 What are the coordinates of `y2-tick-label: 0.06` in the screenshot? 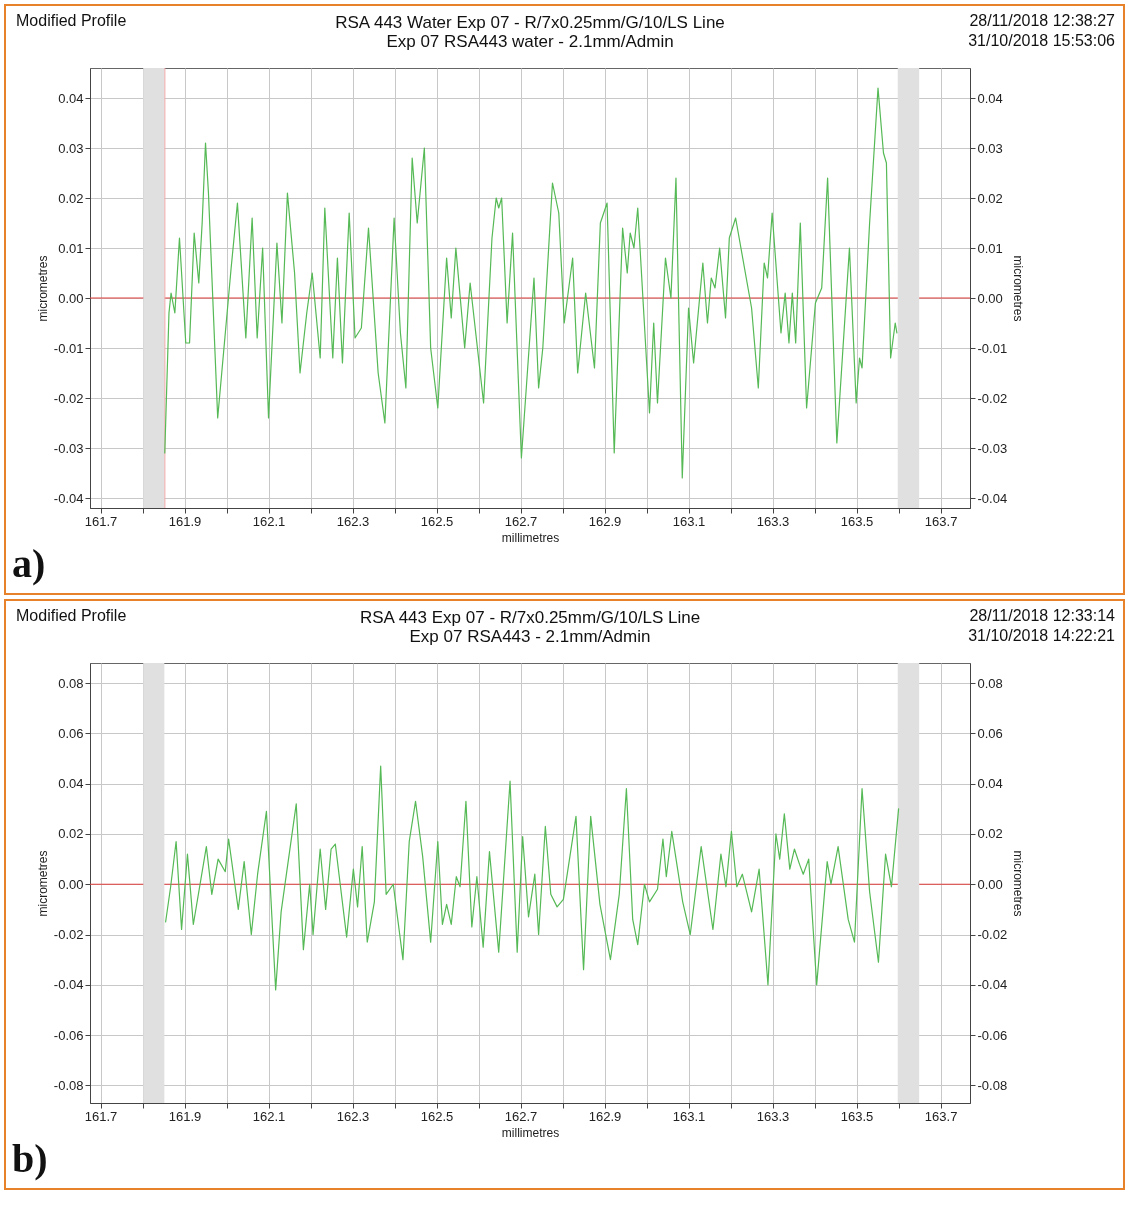 It's located at (990, 733).